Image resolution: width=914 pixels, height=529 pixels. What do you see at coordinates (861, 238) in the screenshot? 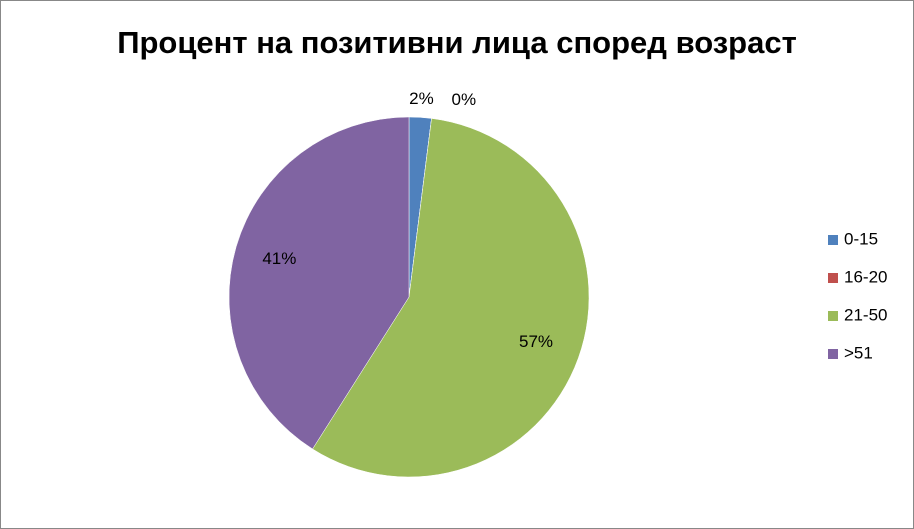
I see `legend-label: 0-15` at bounding box center [861, 238].